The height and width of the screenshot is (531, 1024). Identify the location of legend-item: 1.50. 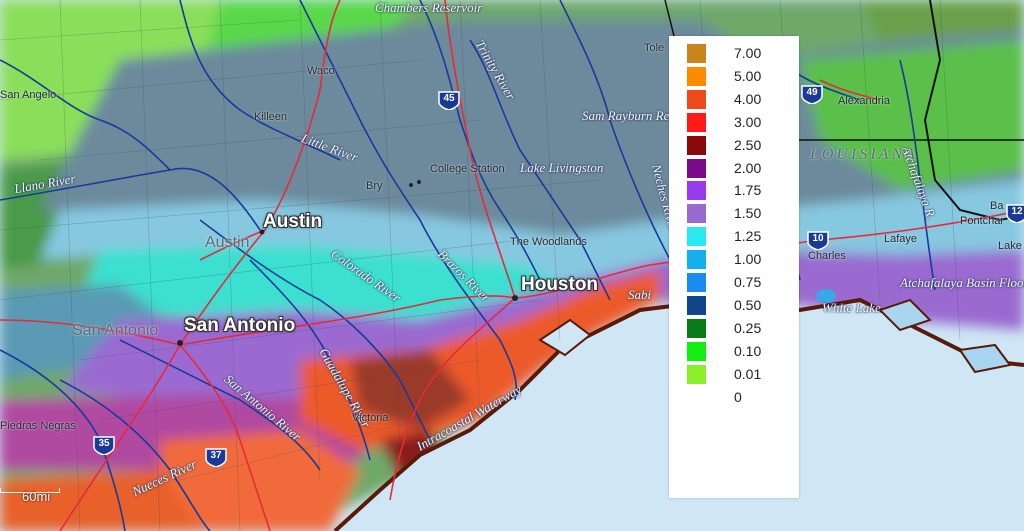
(740, 213).